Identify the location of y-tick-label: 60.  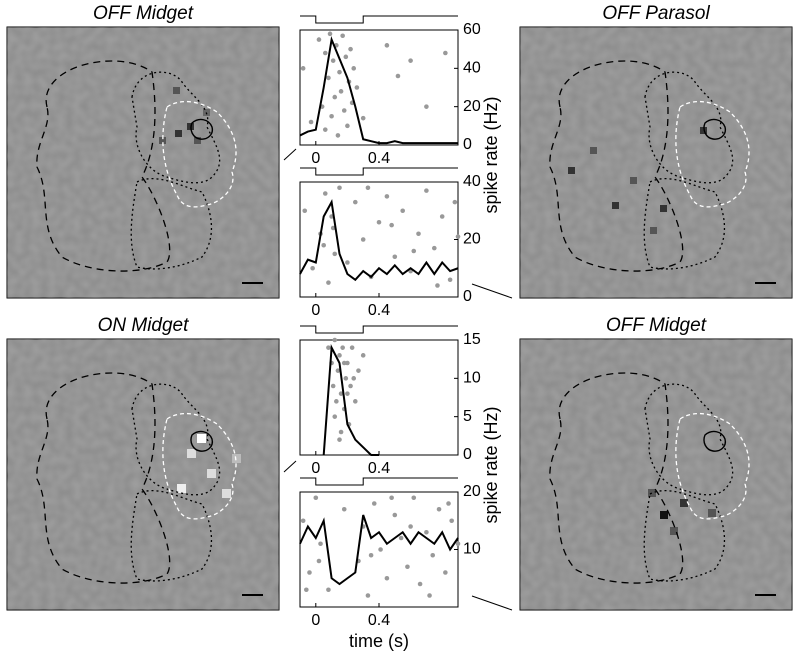
(472, 29).